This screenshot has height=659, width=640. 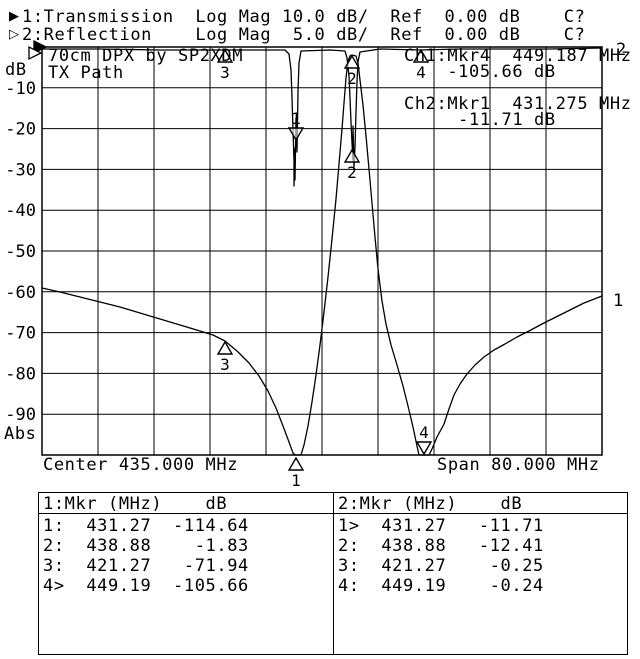 I want to click on marker-table-row: 3: 421.27 -0.25, so click(x=441, y=566).